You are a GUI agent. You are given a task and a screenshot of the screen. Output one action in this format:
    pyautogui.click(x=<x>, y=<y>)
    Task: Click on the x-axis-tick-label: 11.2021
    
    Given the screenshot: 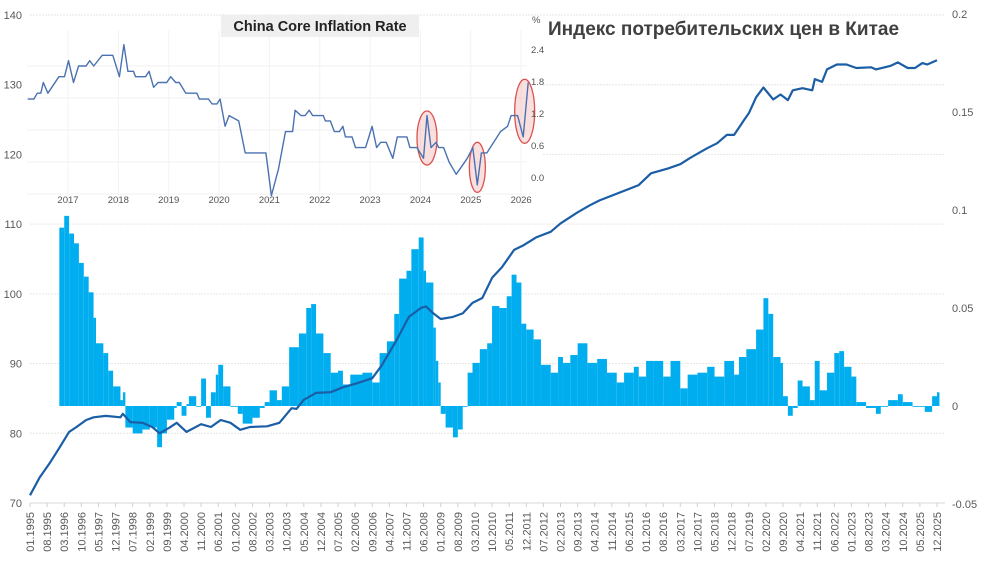 What is the action you would take?
    pyautogui.click(x=818, y=531)
    